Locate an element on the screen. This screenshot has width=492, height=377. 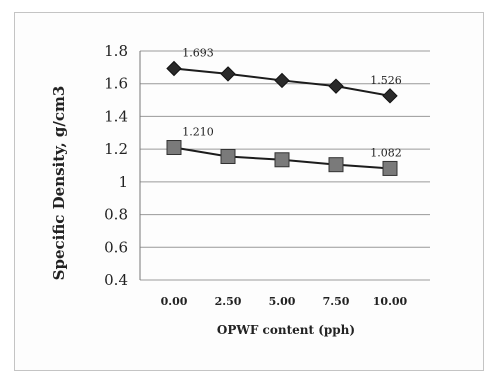
x-tick-labels: 0.00 2.50 5.00 7.50 10.00 is located at coordinates (284, 301).